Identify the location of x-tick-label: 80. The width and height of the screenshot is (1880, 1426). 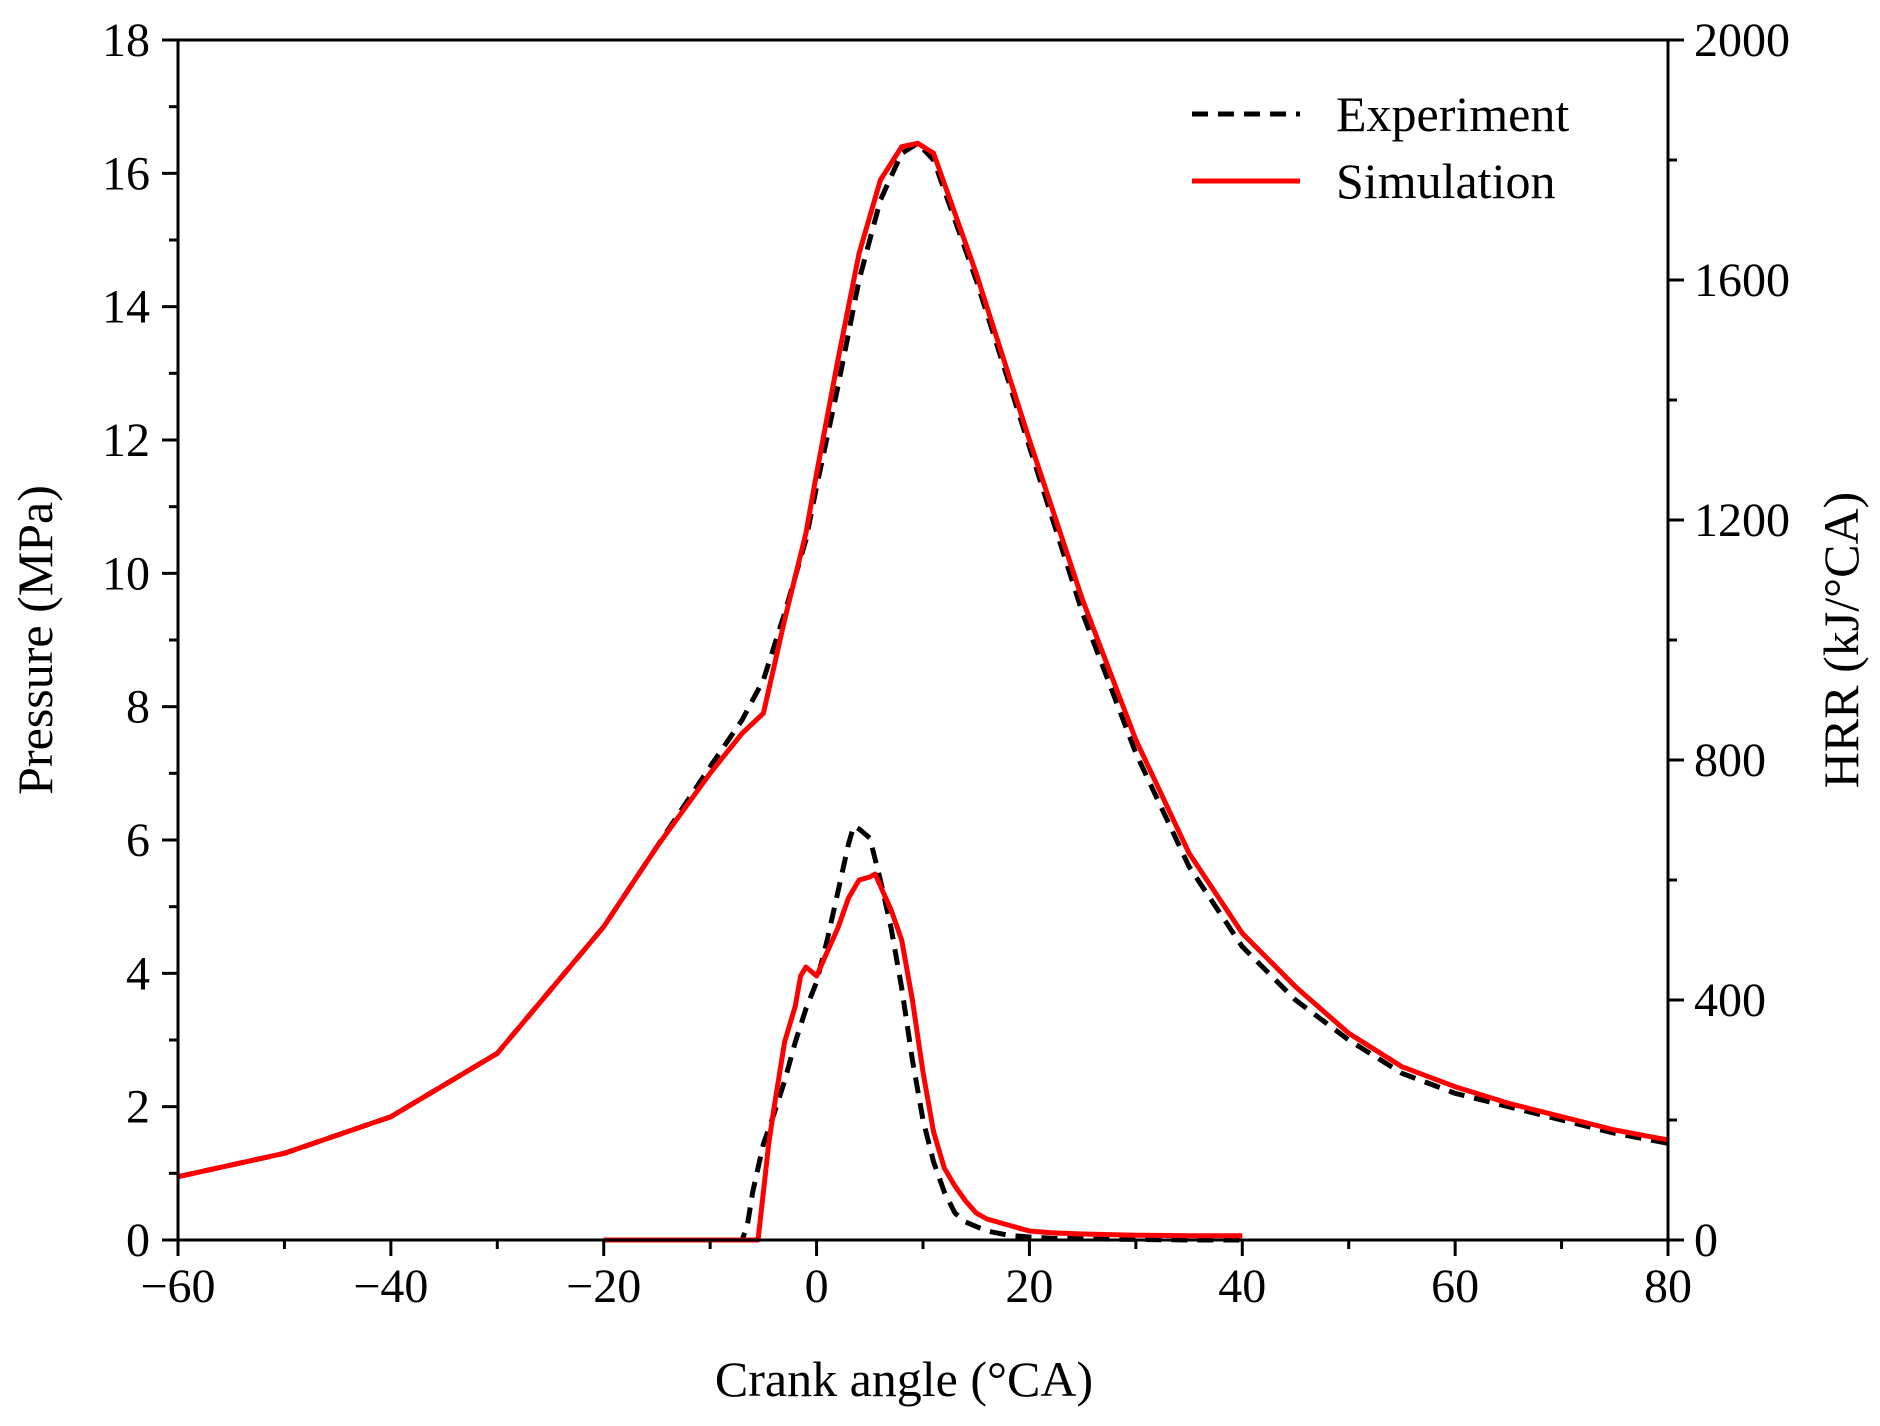
(1668, 1286).